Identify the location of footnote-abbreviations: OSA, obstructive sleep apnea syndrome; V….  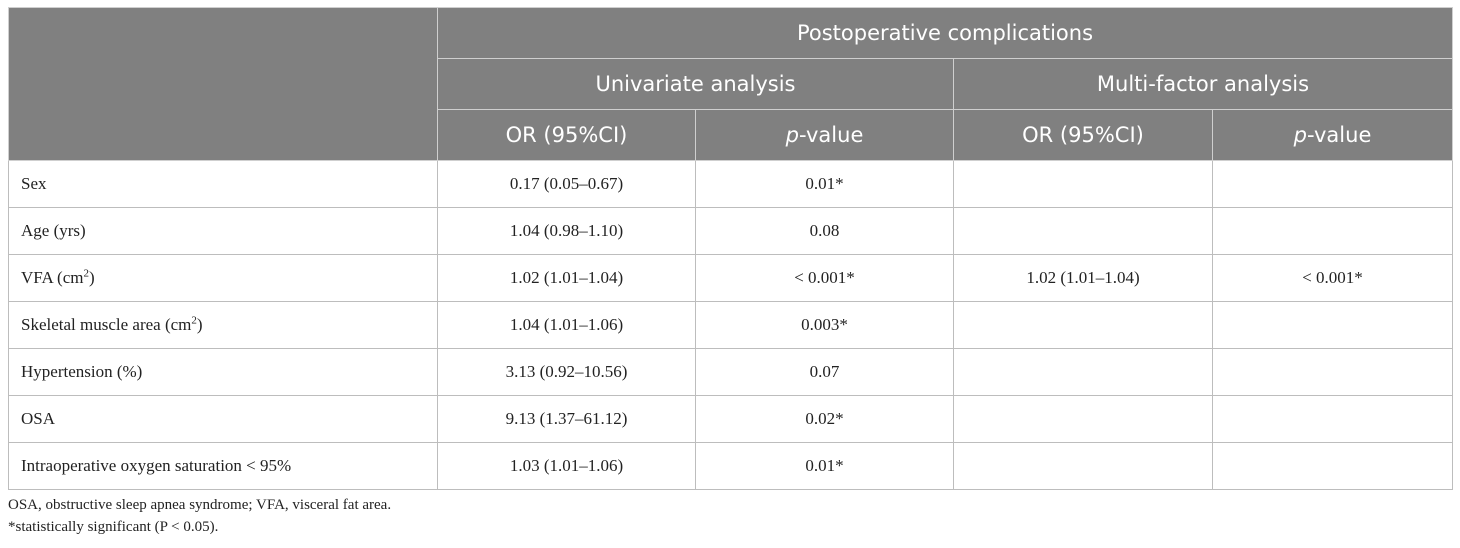
(200, 505).